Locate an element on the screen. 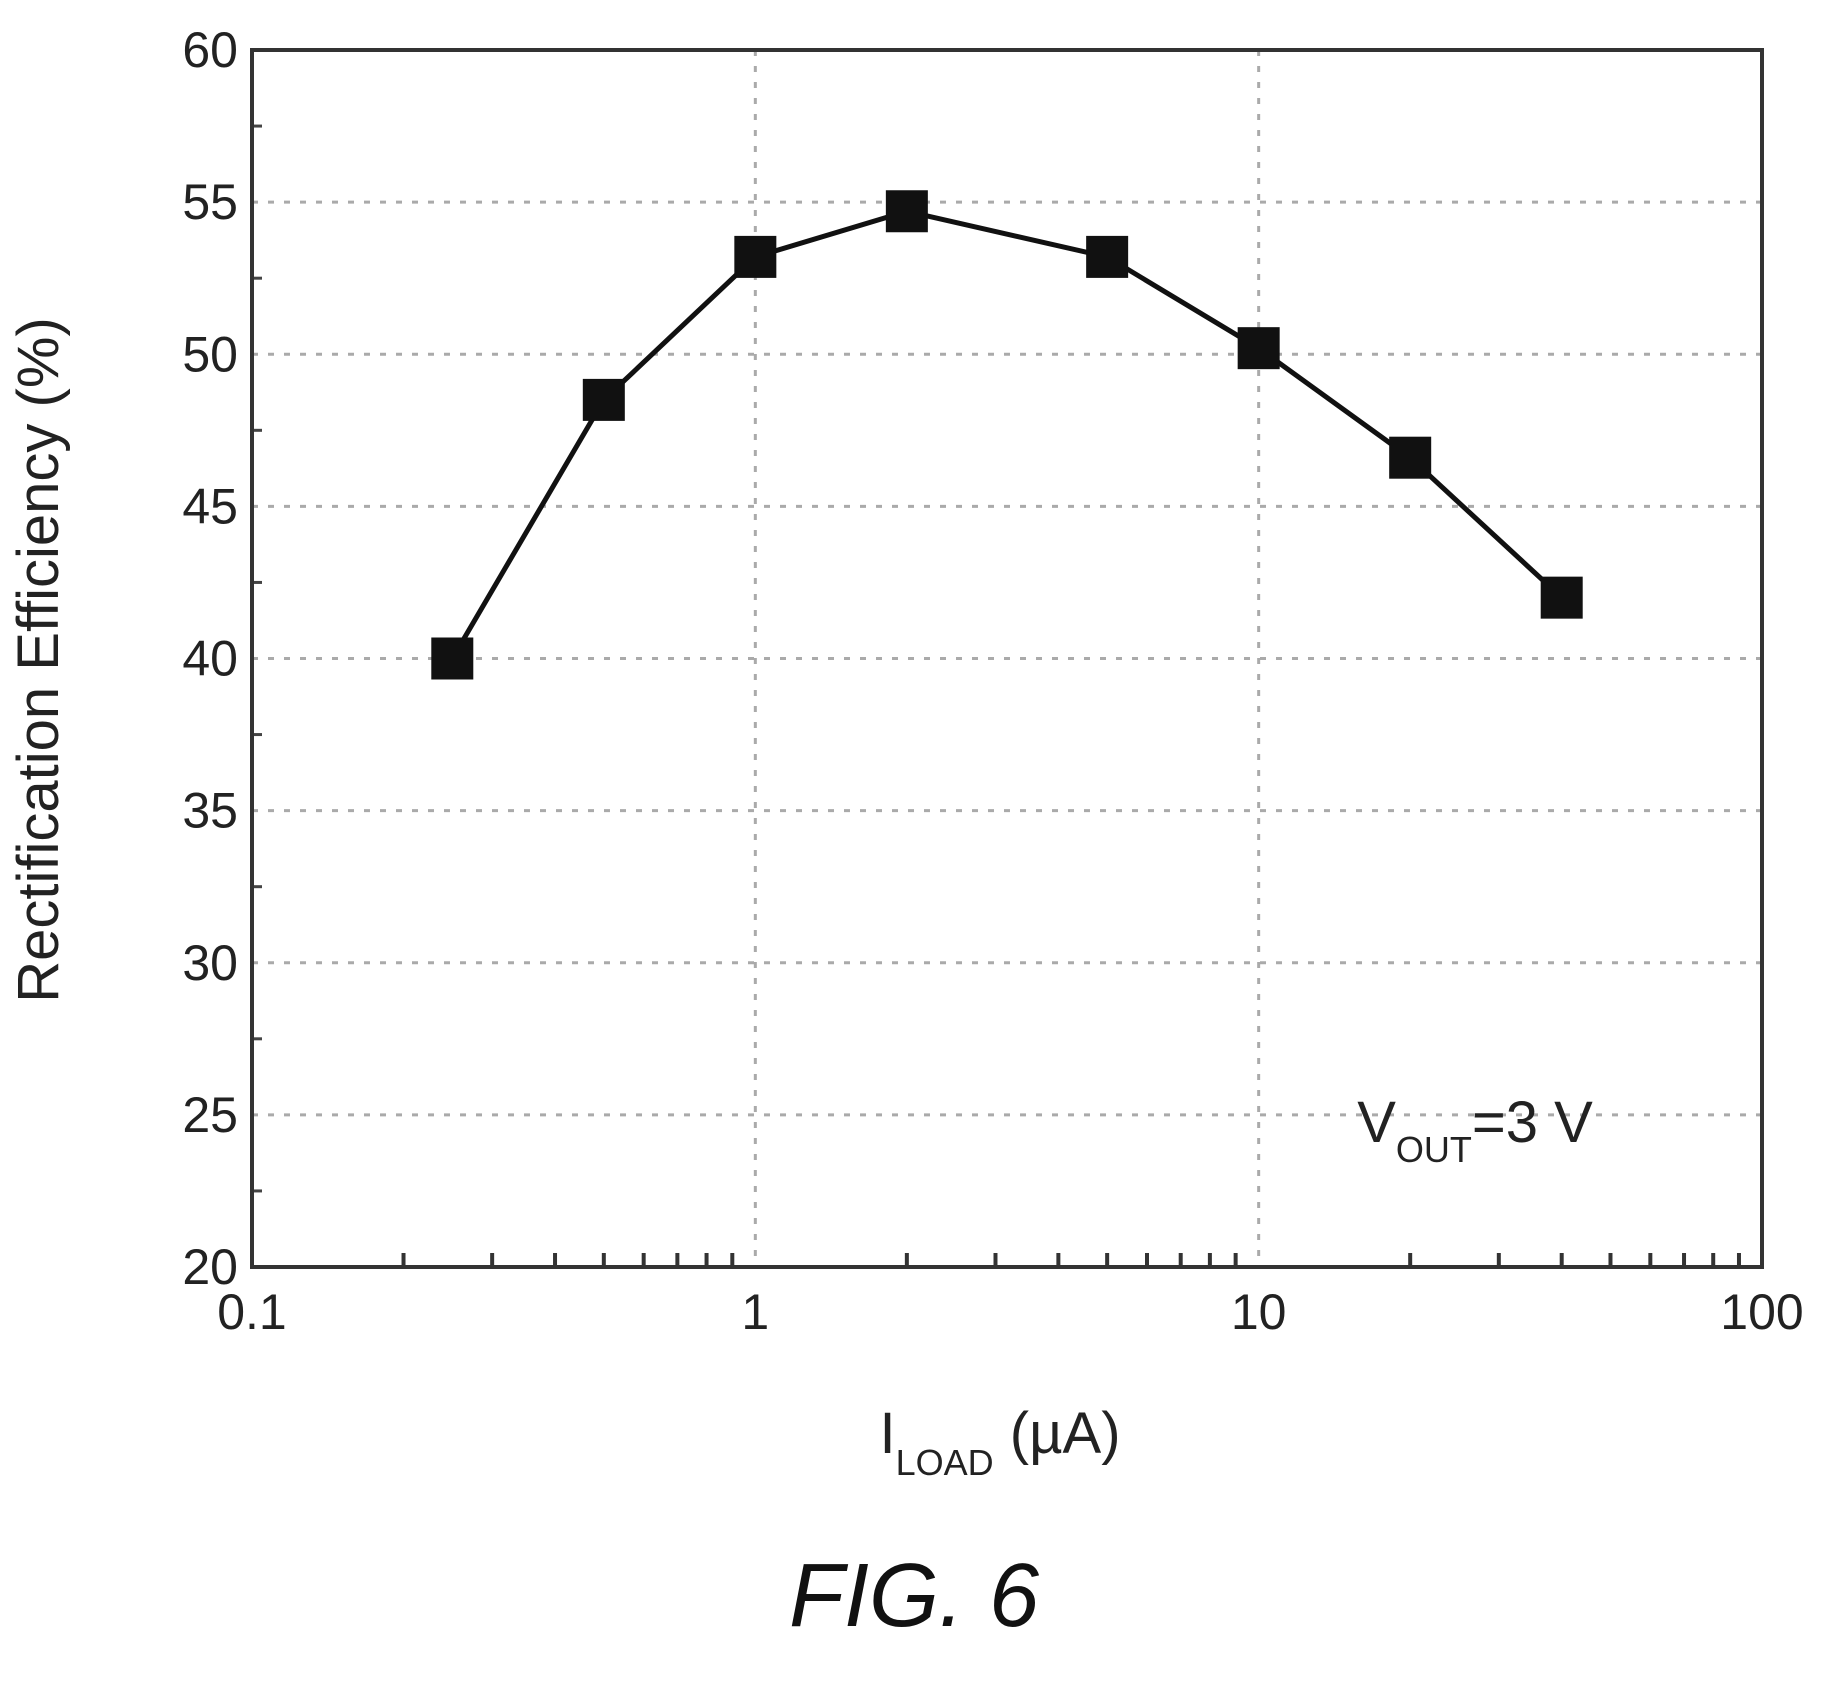  y-tick-label-25: 25 is located at coordinates (210, 1115).